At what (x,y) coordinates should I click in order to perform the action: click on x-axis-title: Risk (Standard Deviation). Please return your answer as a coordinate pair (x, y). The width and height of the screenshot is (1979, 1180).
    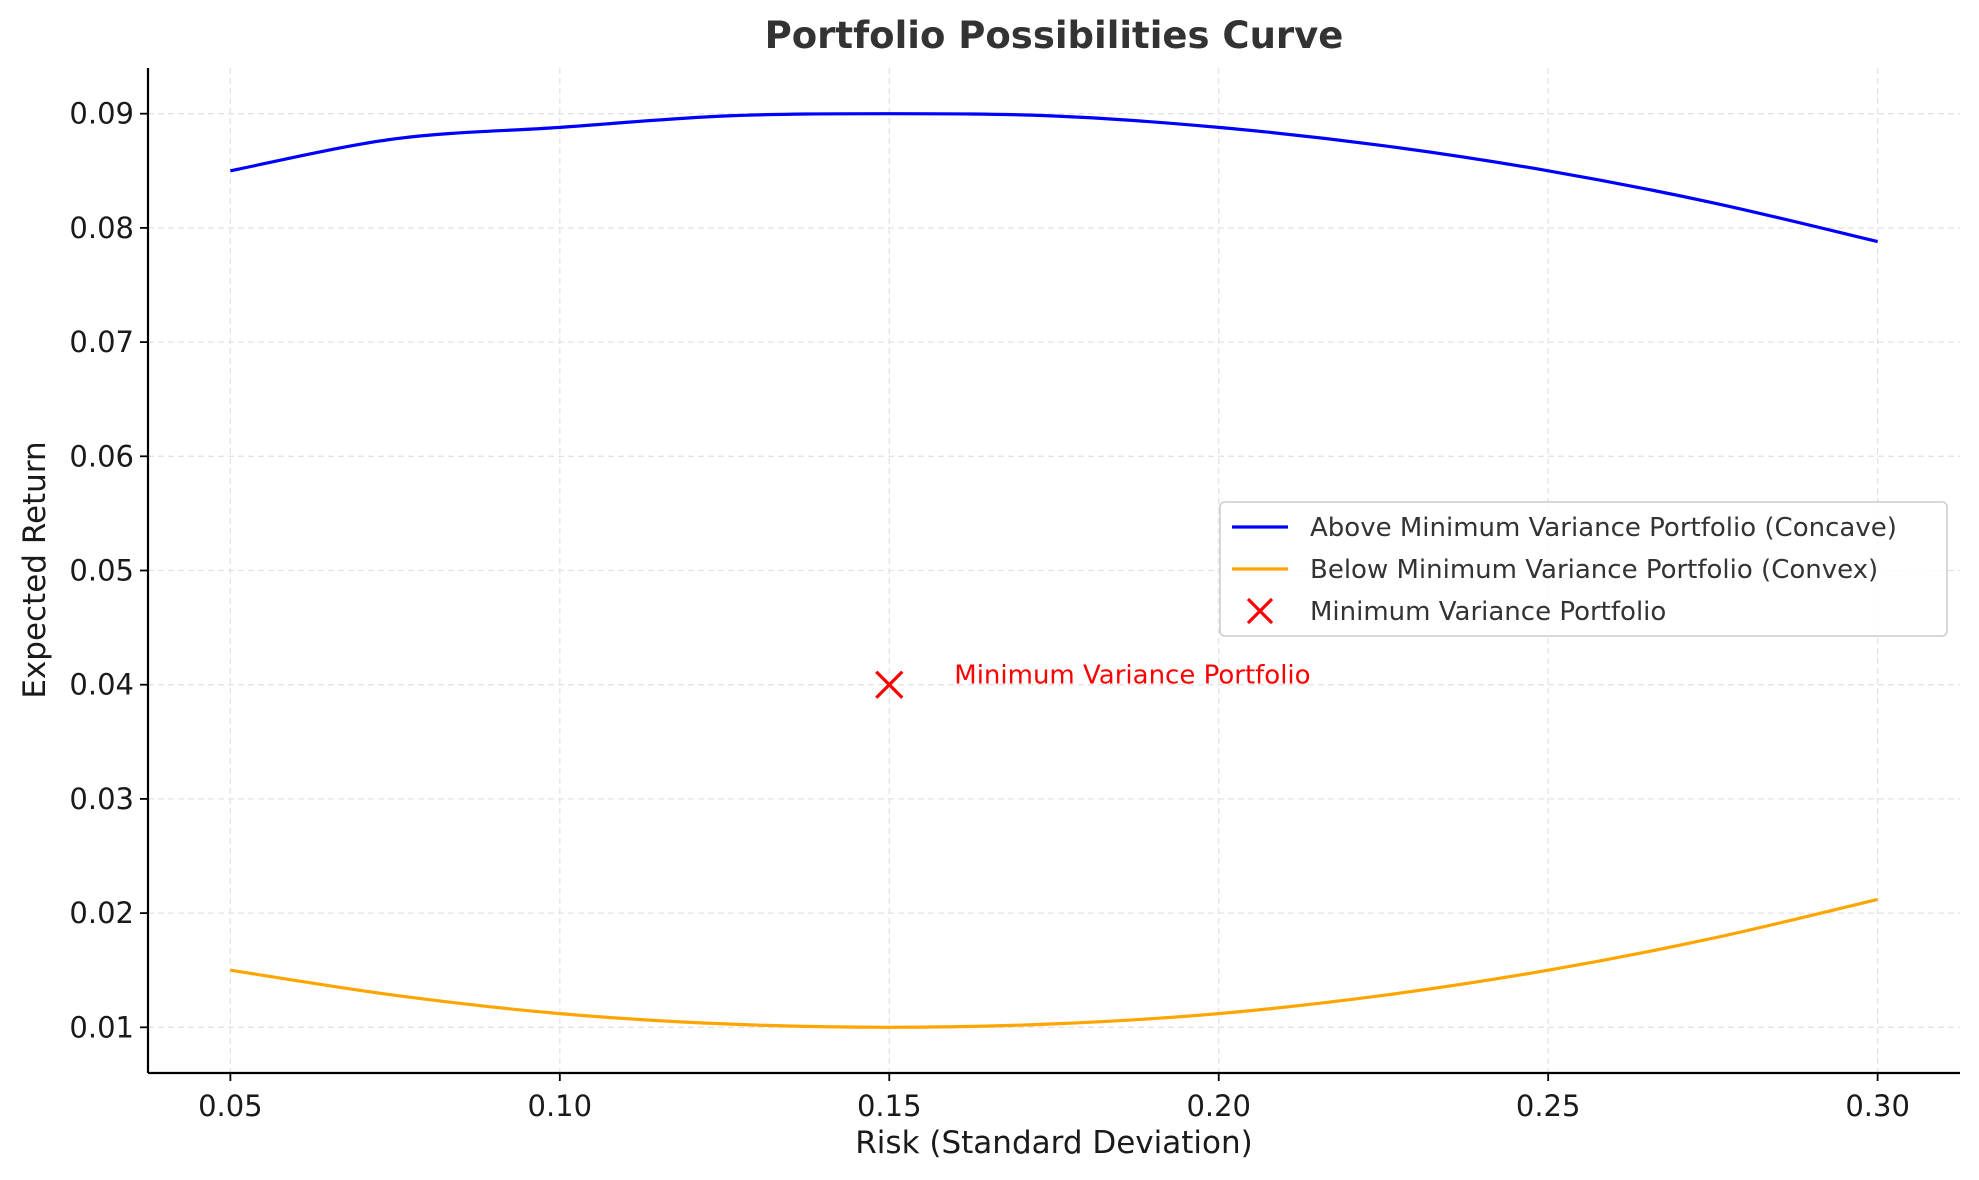
    Looking at the image, I should click on (1053, 1143).